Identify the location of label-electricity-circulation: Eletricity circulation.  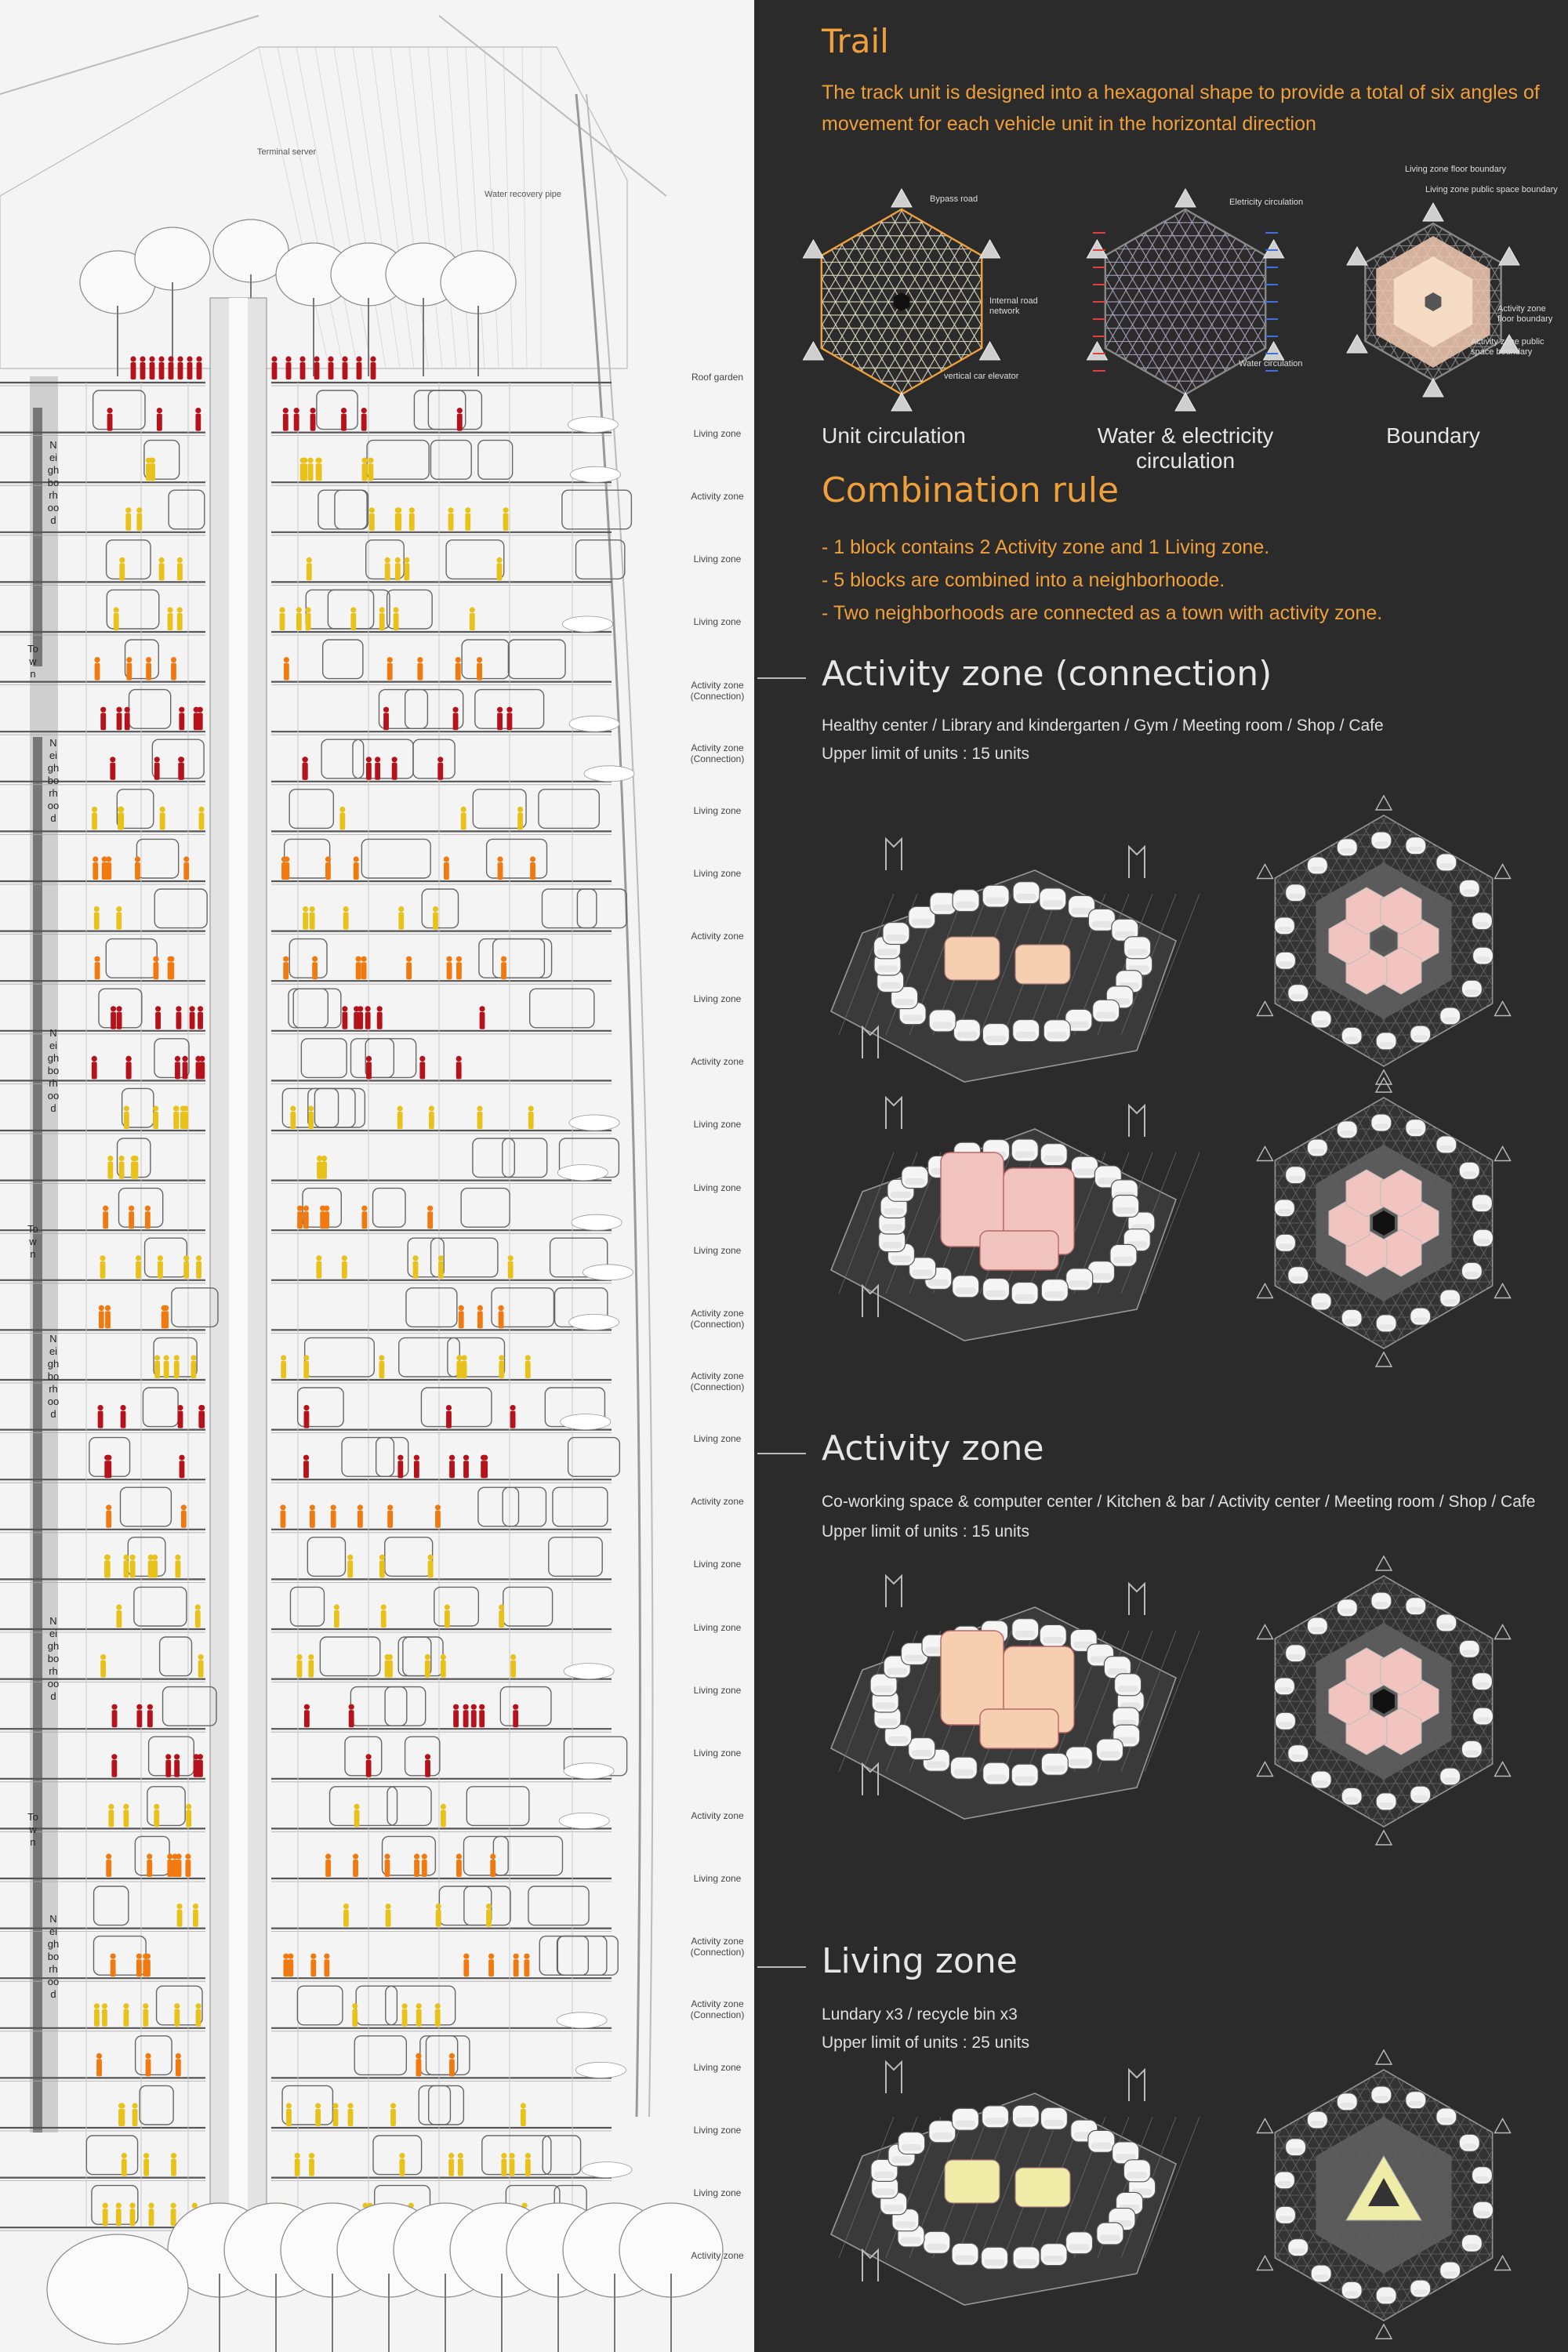
(1266, 202).